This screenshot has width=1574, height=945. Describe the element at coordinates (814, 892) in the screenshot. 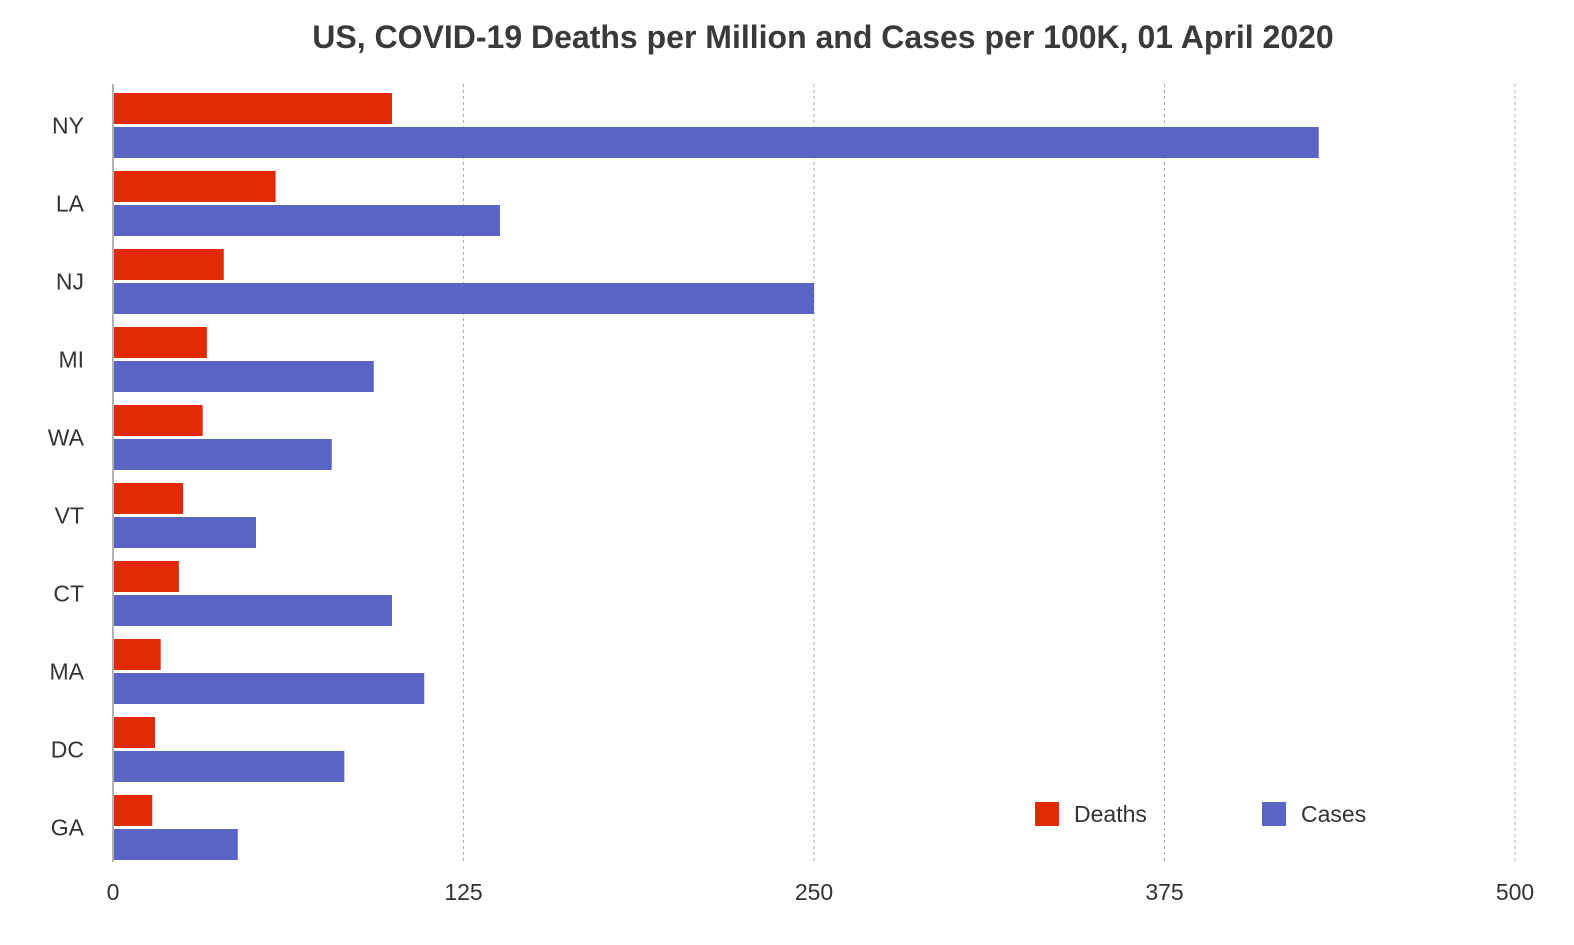

I see `x-tick-label-250: 250` at that location.